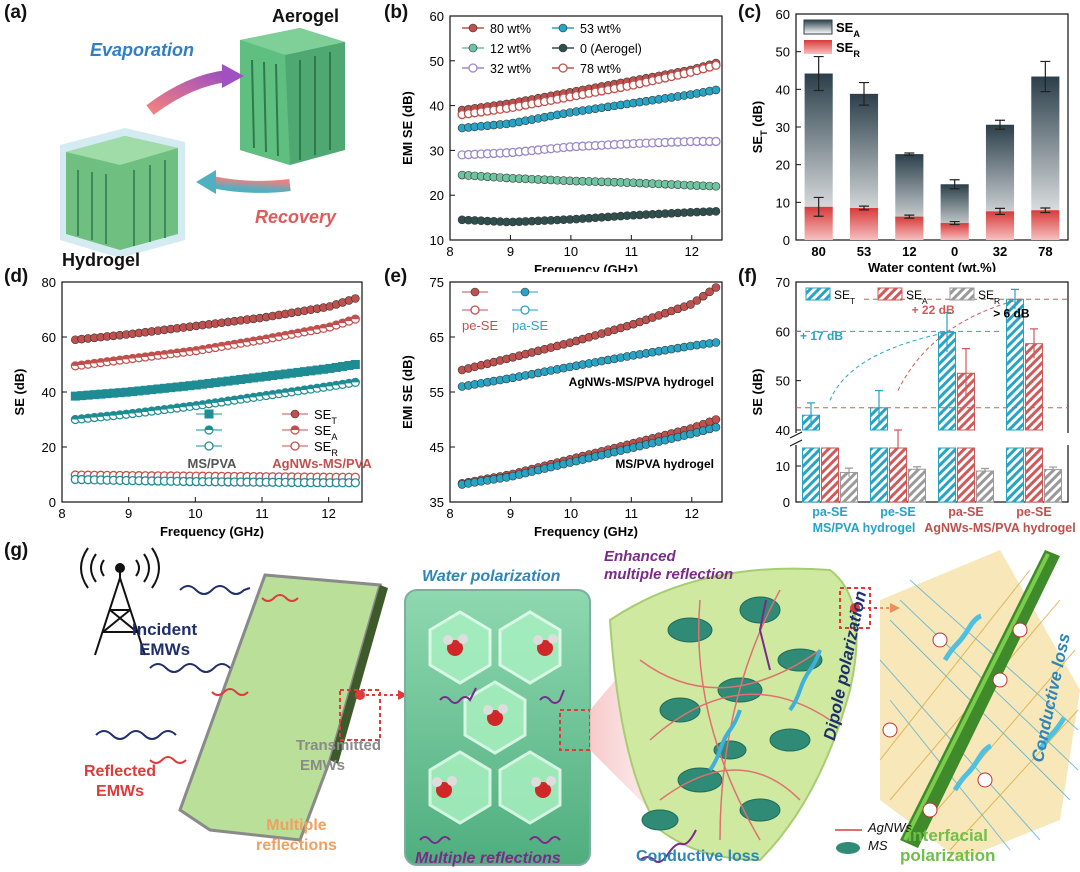 The image size is (1080, 872). Describe the element at coordinates (962, 294) in the screenshot. I see `legend-swatch` at that location.